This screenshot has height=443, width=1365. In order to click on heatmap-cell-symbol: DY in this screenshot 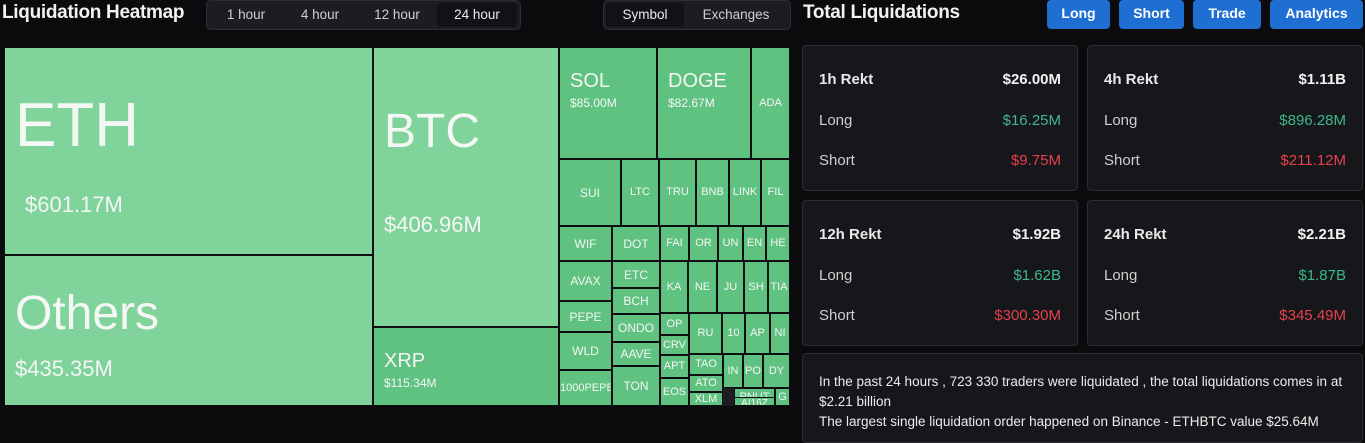, I will do `click(776, 371)`.